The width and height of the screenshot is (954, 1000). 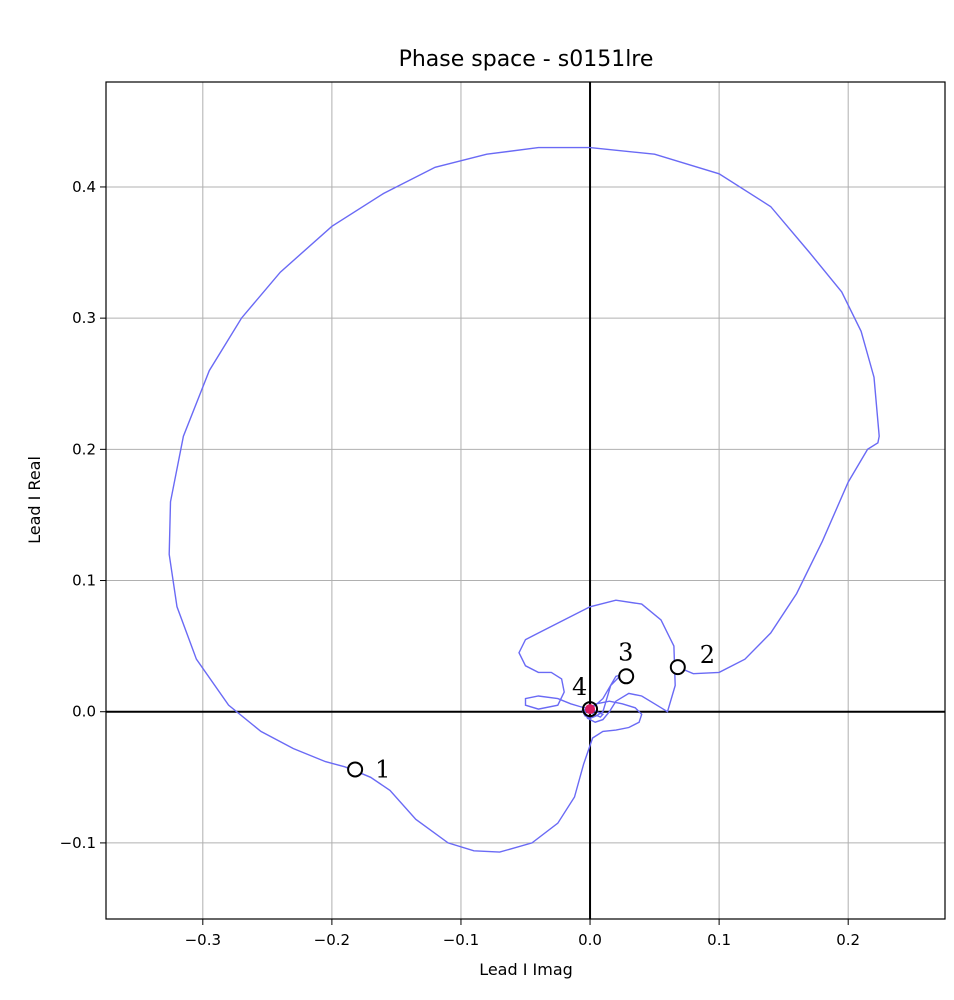 I want to click on y-tick-label: 0.1, so click(x=84, y=581).